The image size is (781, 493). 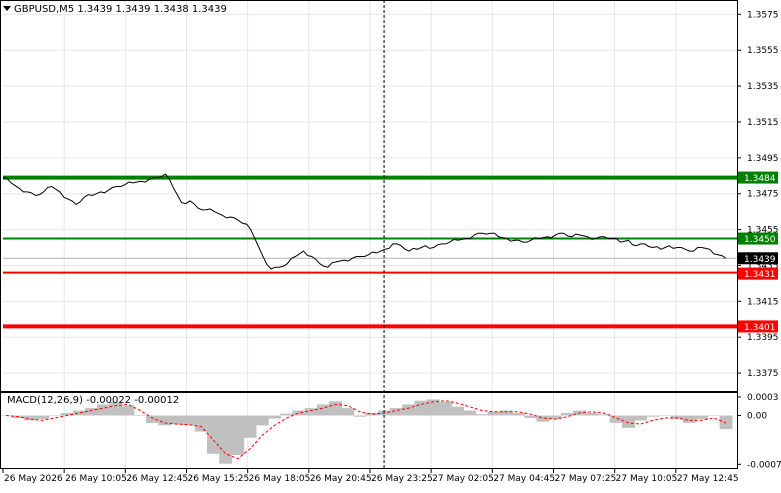 What do you see at coordinates (763, 87) in the screenshot?
I see `y-tick-label: 1.3535` at bounding box center [763, 87].